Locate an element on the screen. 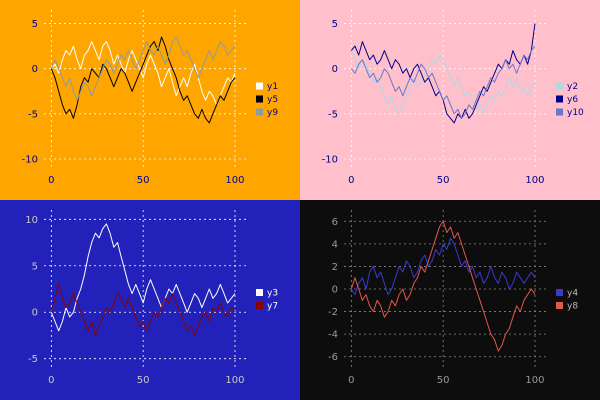  series-line-y1 is located at coordinates (143, 73).